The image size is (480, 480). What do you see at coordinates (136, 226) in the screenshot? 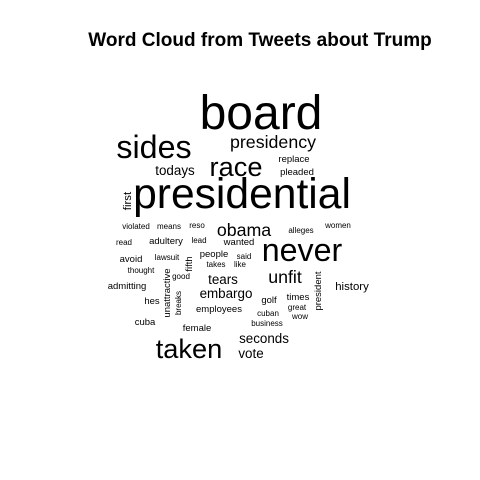
I see `word-violated: violated` at bounding box center [136, 226].